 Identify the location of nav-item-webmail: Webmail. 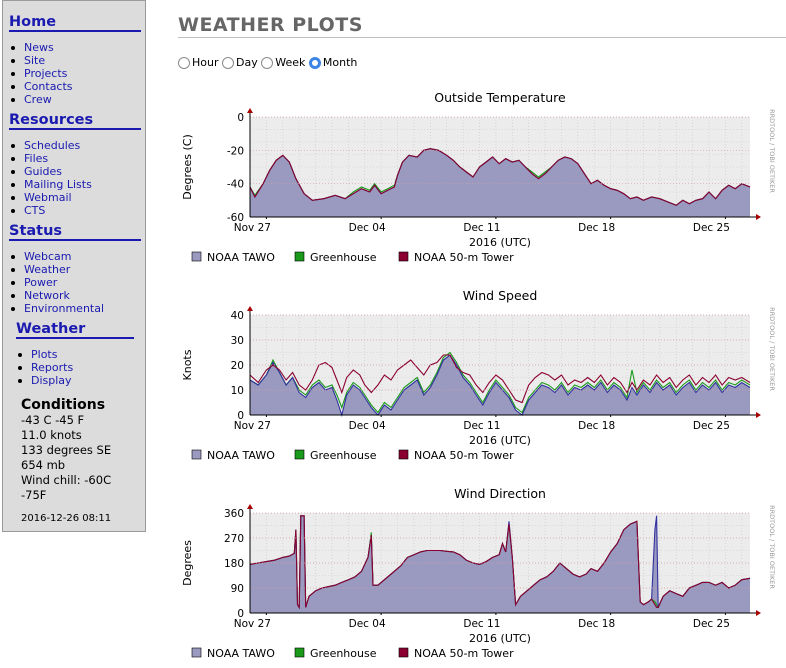
(51, 197).